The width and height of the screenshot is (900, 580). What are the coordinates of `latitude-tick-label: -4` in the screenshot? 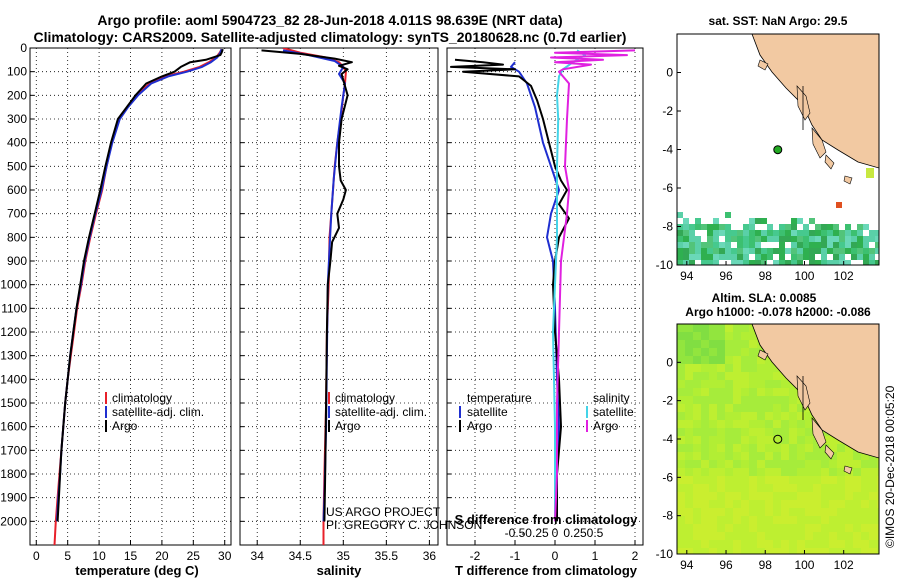 It's located at (667, 439).